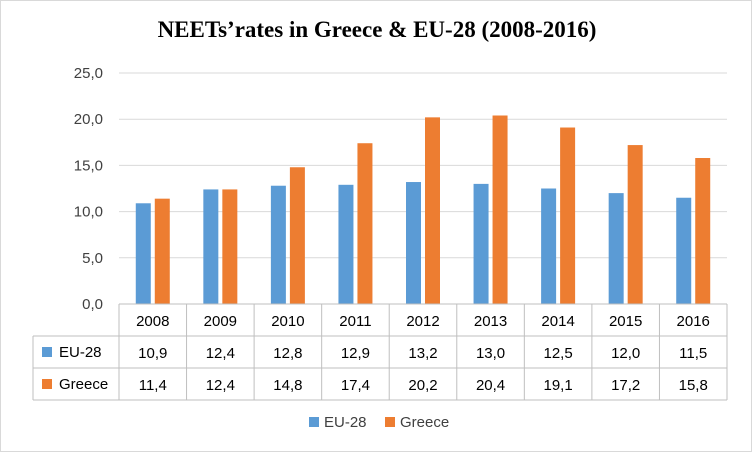 Image resolution: width=752 pixels, height=453 pixels. What do you see at coordinates (625, 353) in the screenshot?
I see `data-label: 12,0` at bounding box center [625, 353].